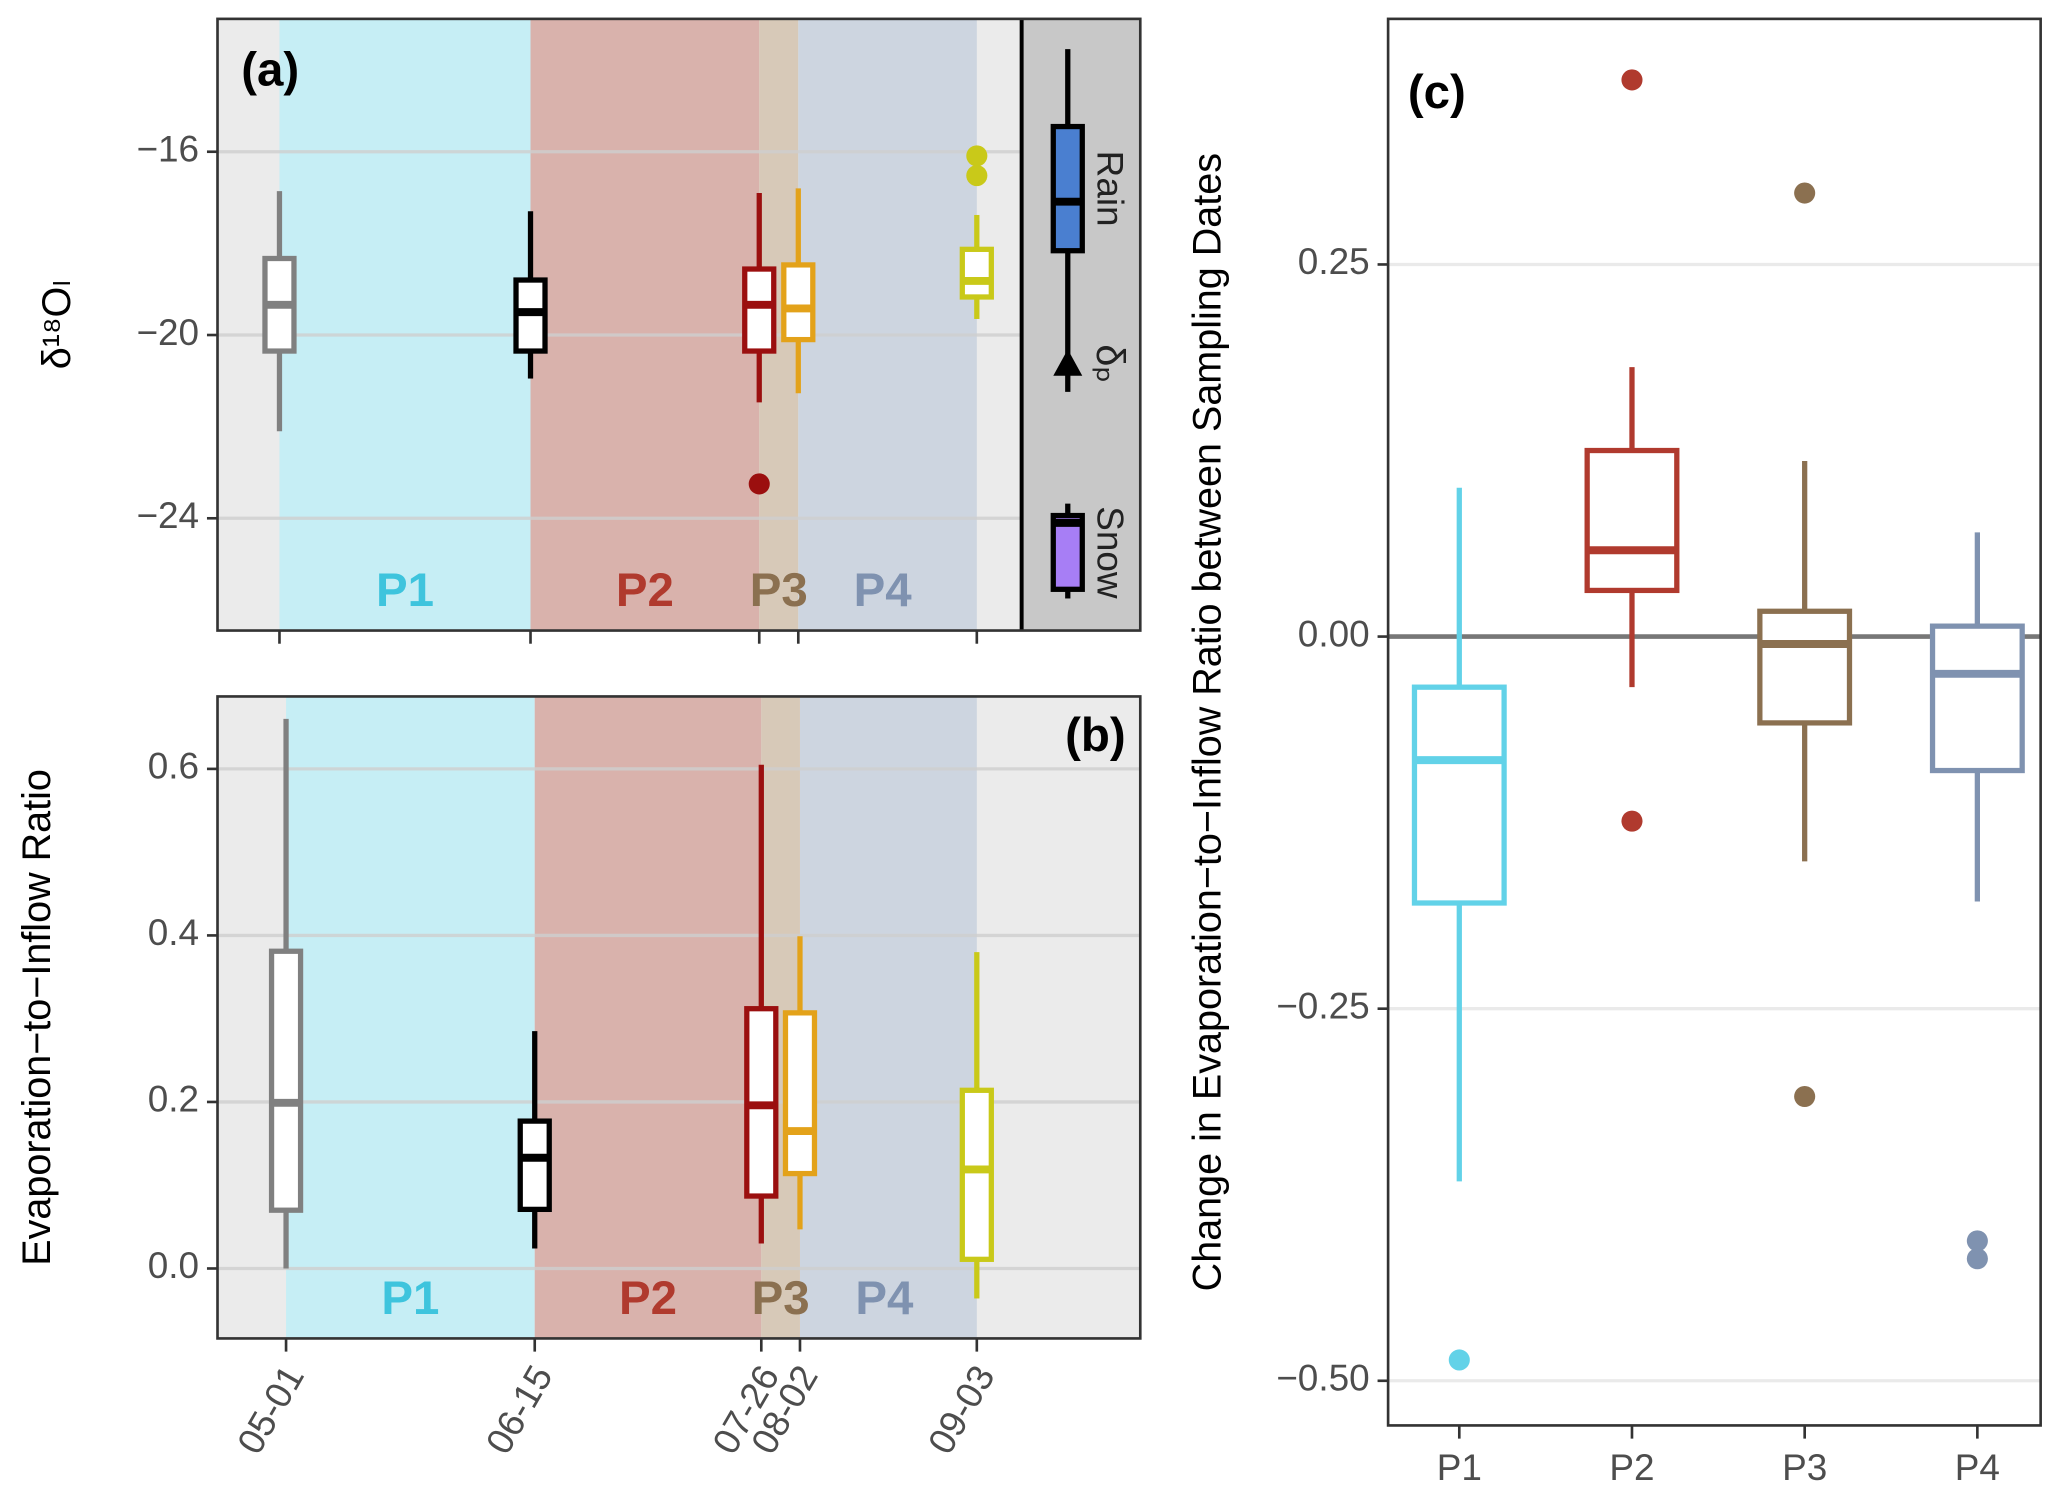 The height and width of the screenshot is (1506, 2067). What do you see at coordinates (1110, 189) in the screenshot?
I see `legend-label: Rain` at bounding box center [1110, 189].